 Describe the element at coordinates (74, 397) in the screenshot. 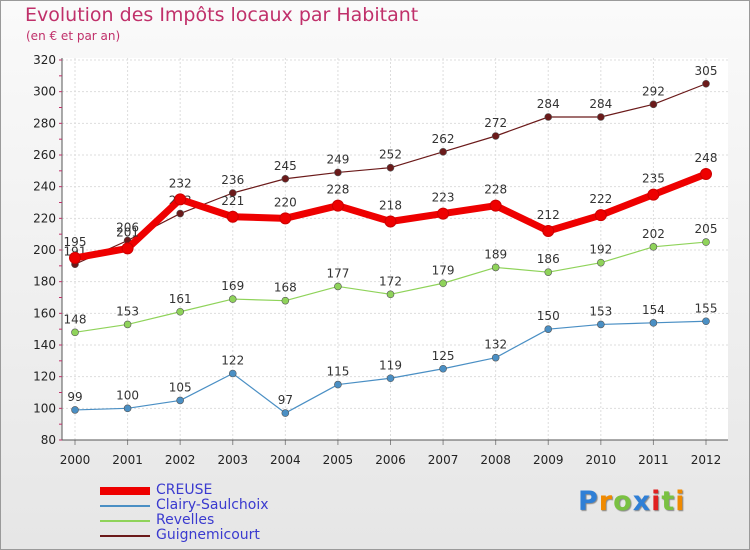

I see `data-label-clairy-saulchoix: 99` at that location.